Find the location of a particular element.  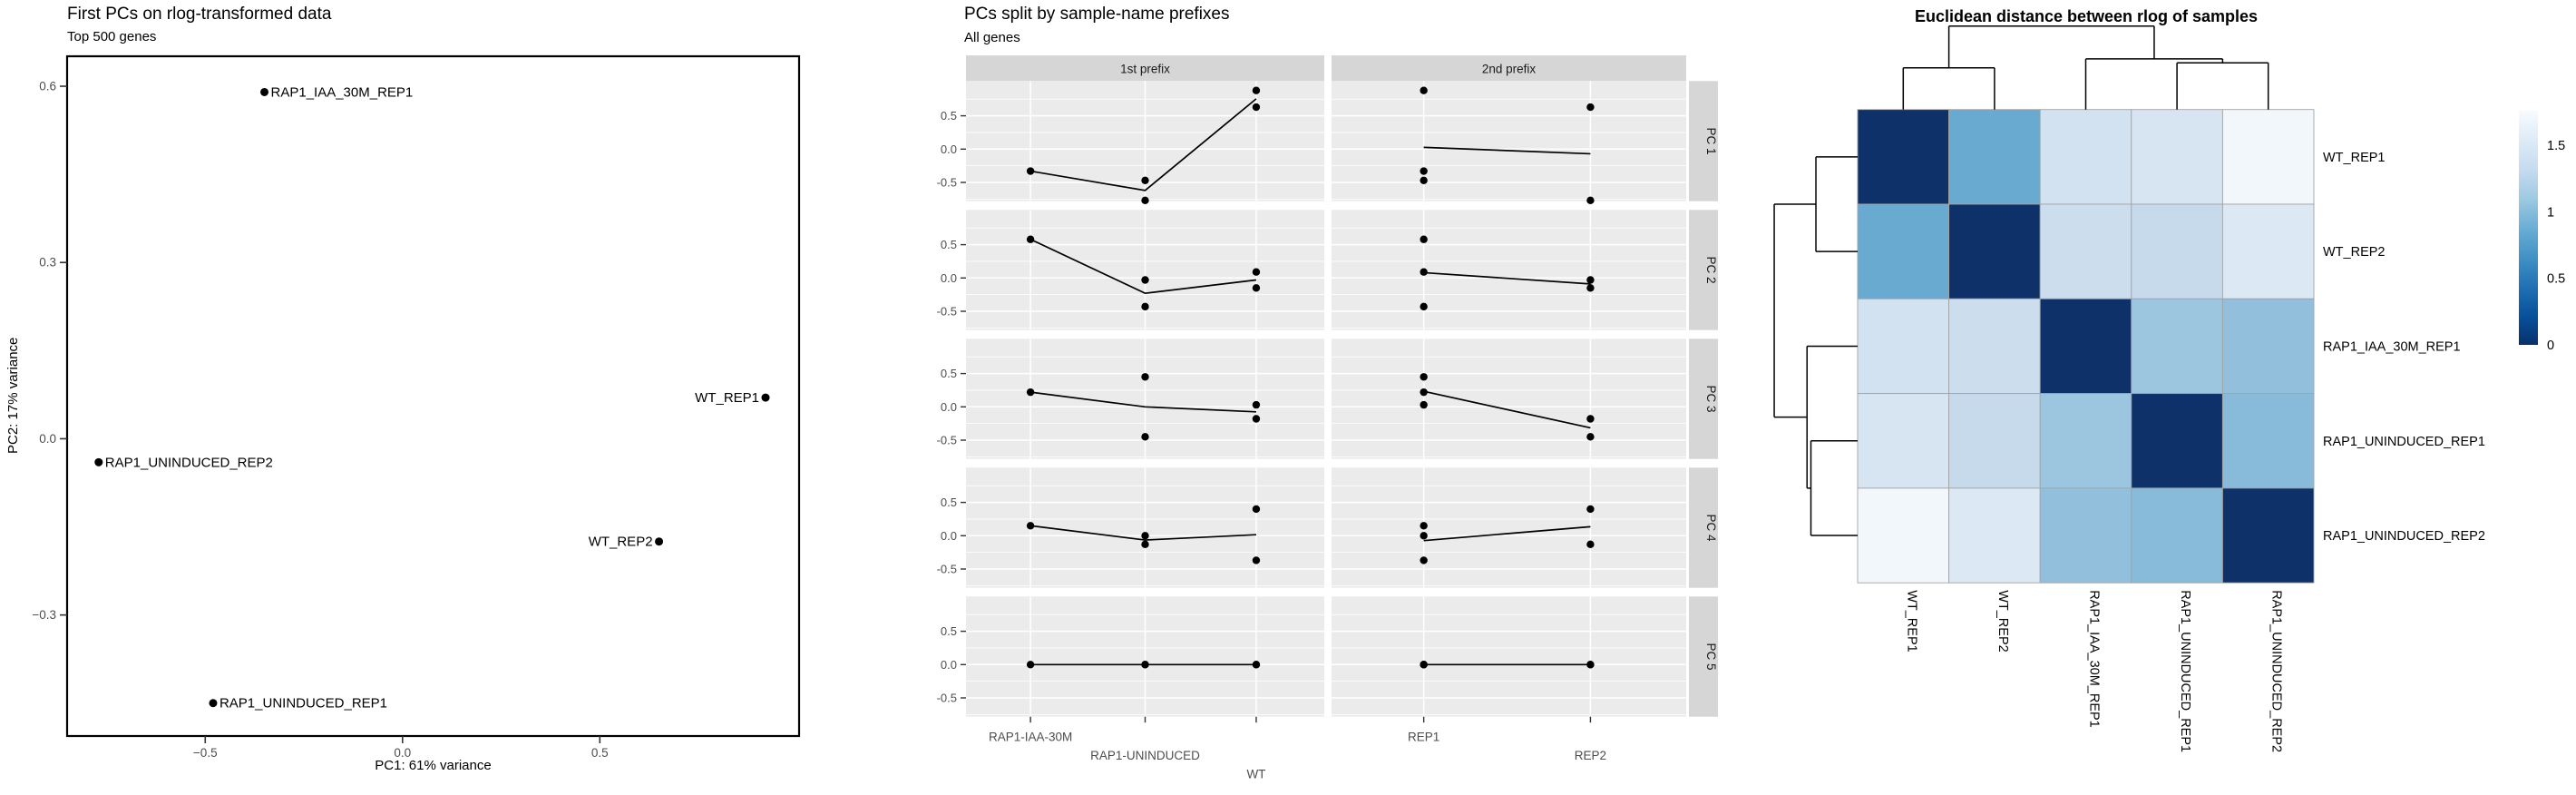

heatmap-row-label: WT_REP2 is located at coordinates (2354, 252).